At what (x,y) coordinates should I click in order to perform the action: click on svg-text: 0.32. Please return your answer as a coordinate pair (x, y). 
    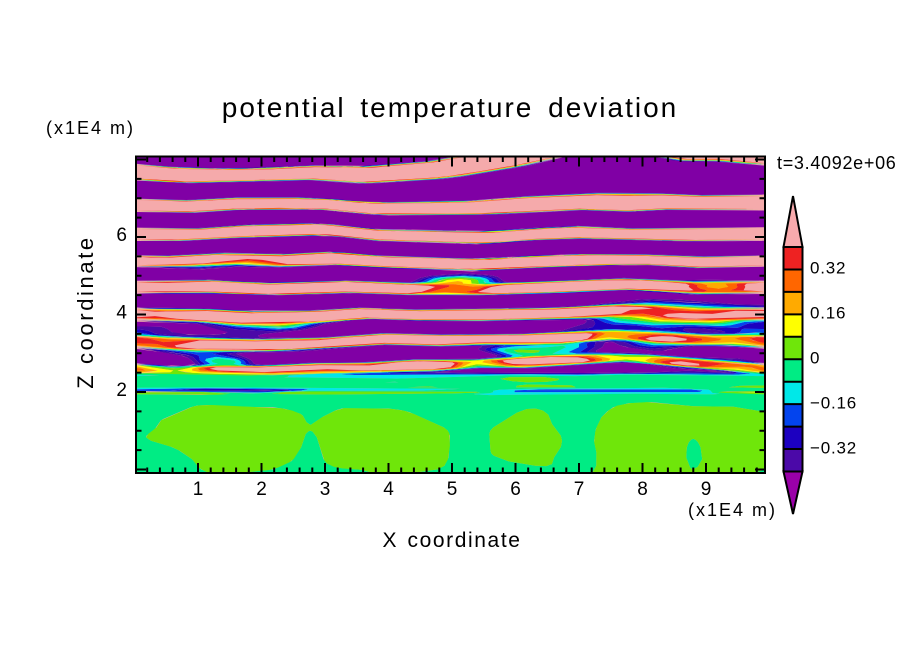
    Looking at the image, I should click on (828, 268).